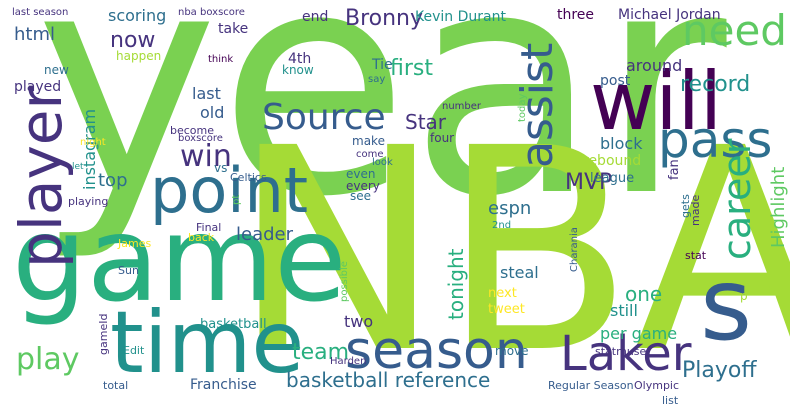  Describe the element at coordinates (734, 30) in the screenshot. I see `word-need: need` at that location.